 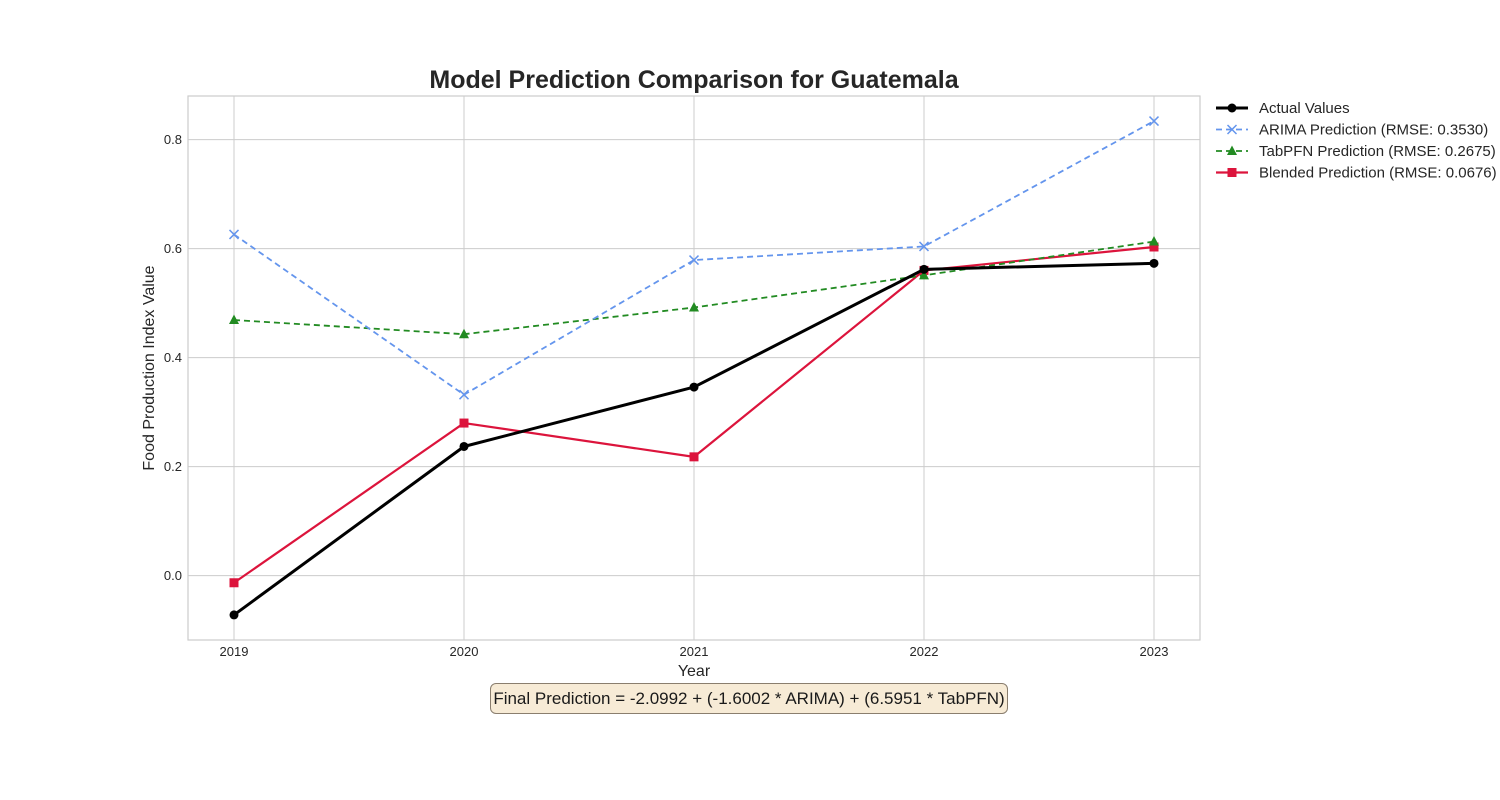 I want to click on legend-label: ARIMA Prediction (RMSE: 0.3530), so click(x=1373, y=130).